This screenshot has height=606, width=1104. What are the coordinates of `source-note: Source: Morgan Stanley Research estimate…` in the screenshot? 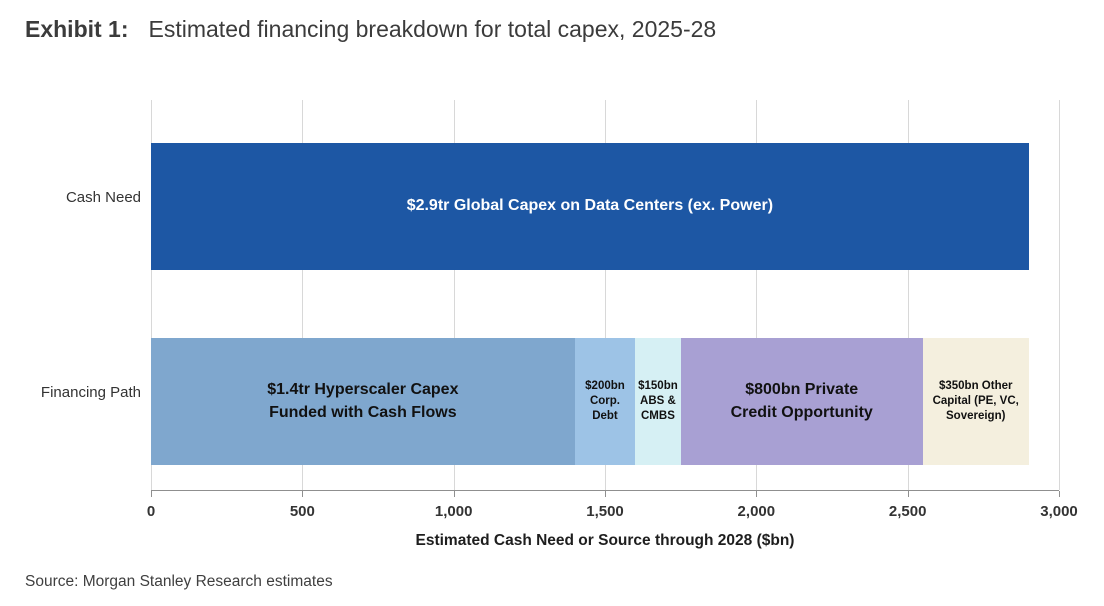 It's located at (179, 581).